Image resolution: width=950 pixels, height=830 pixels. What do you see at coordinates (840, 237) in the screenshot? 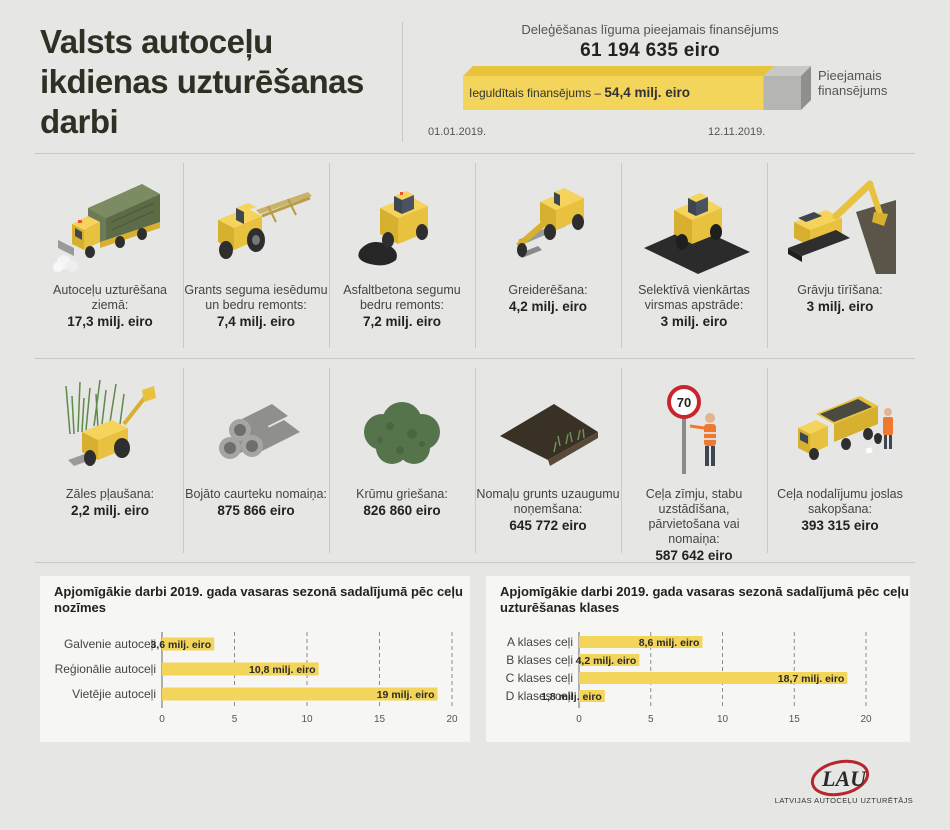
I see `work-item-ditch-cleaning: Grāvju tīrīšana: 3 milj. eiro` at bounding box center [840, 237].